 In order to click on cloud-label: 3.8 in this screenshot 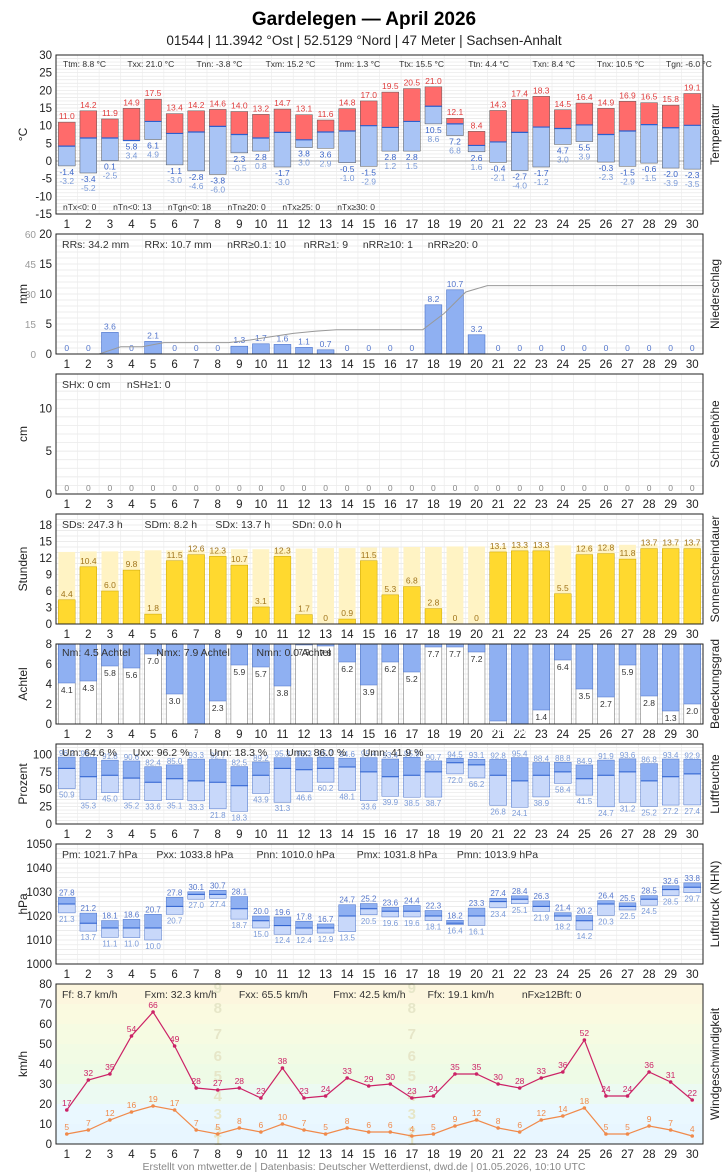, I will do `click(283, 693)`.